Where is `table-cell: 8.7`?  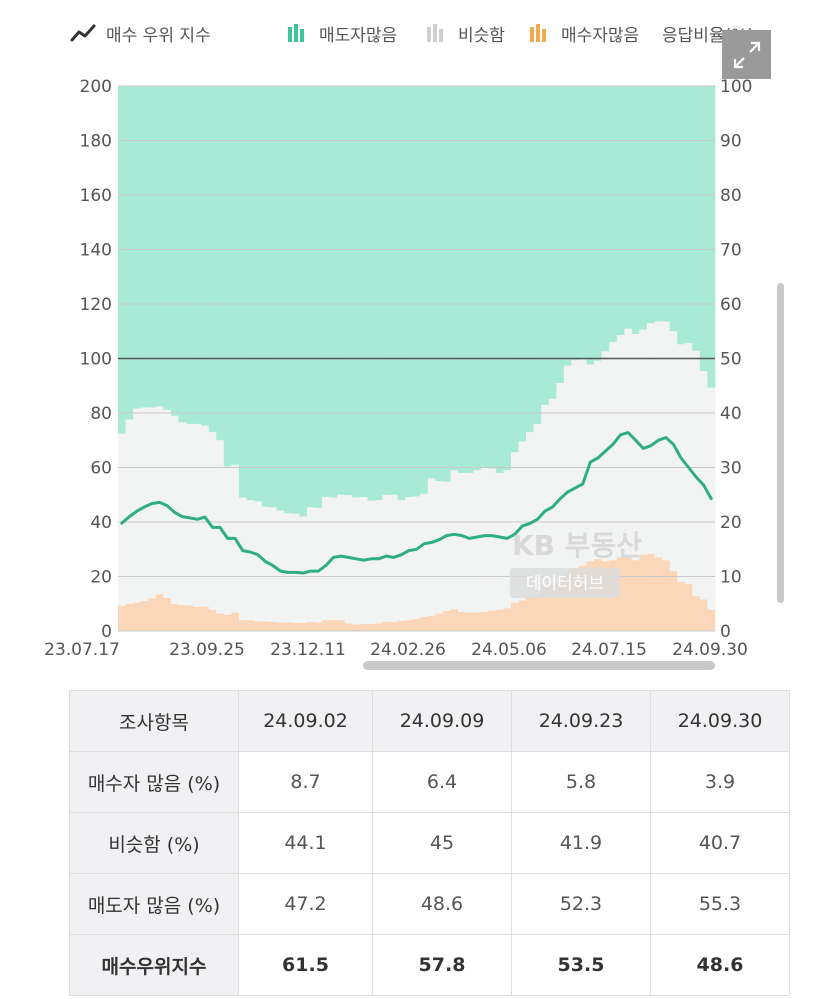 table-cell: 8.7 is located at coordinates (305, 782).